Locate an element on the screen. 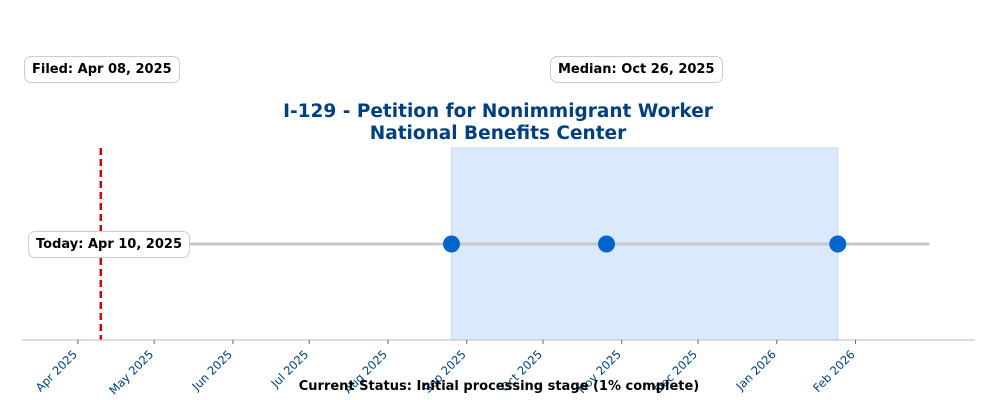 This screenshot has width=1000, height=400. median-annotation: Median: Oct 26, 2025 is located at coordinates (636, 69).